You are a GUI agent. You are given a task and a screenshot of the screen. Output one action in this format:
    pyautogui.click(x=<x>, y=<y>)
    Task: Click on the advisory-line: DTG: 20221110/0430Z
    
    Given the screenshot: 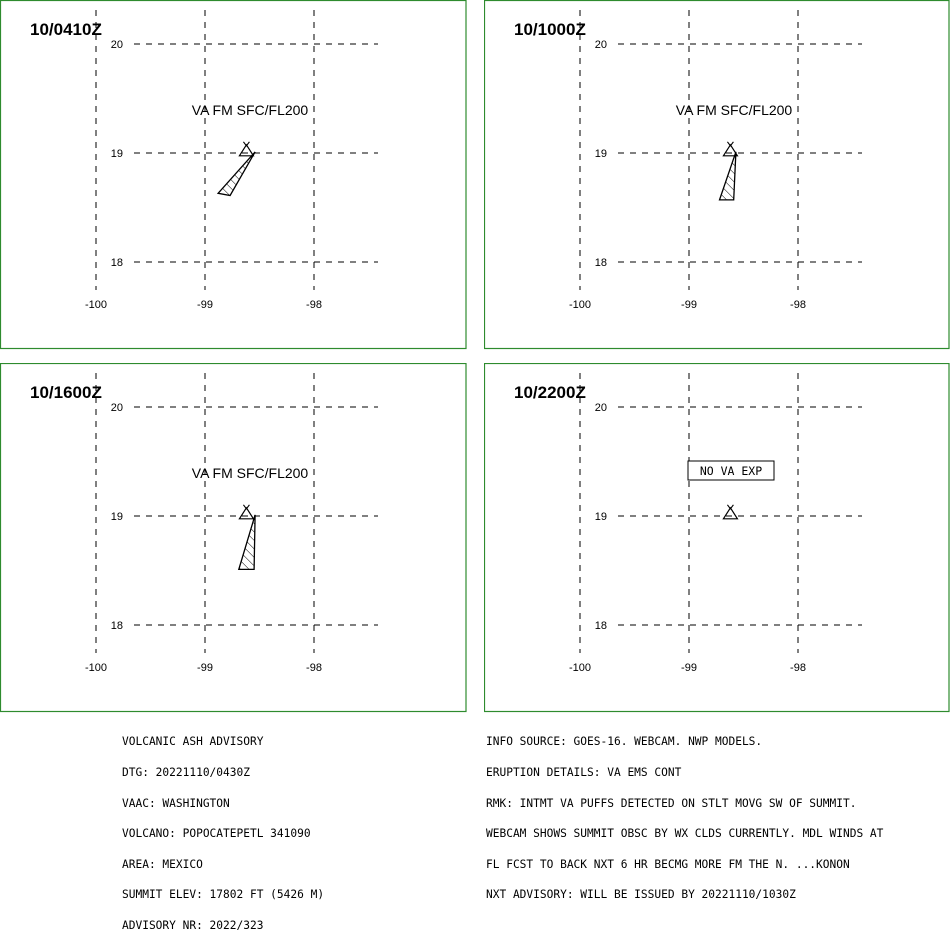 What is the action you would take?
    pyautogui.click(x=186, y=772)
    